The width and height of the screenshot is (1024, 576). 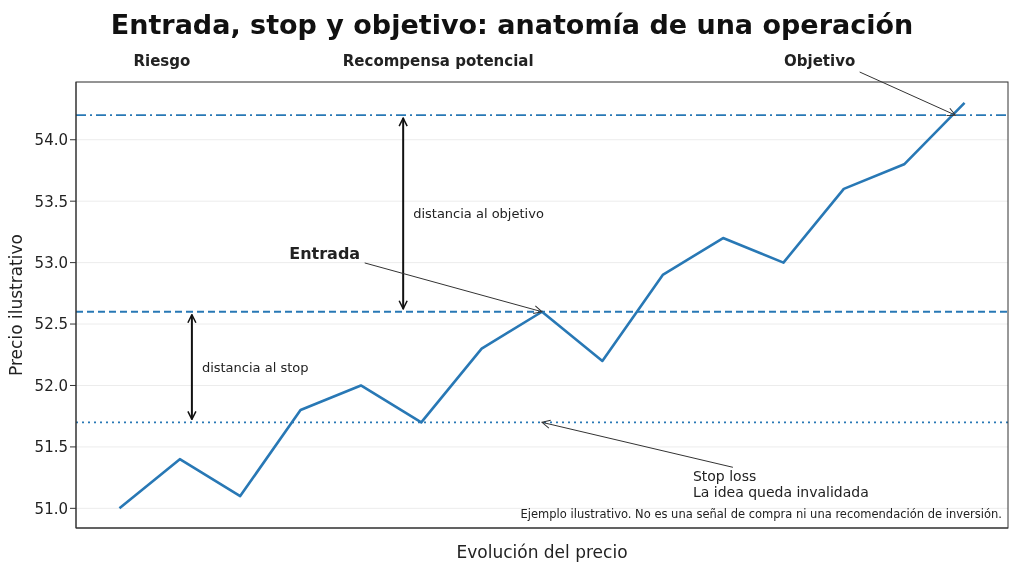 I want to click on text: Objetivo, so click(x=820, y=61).